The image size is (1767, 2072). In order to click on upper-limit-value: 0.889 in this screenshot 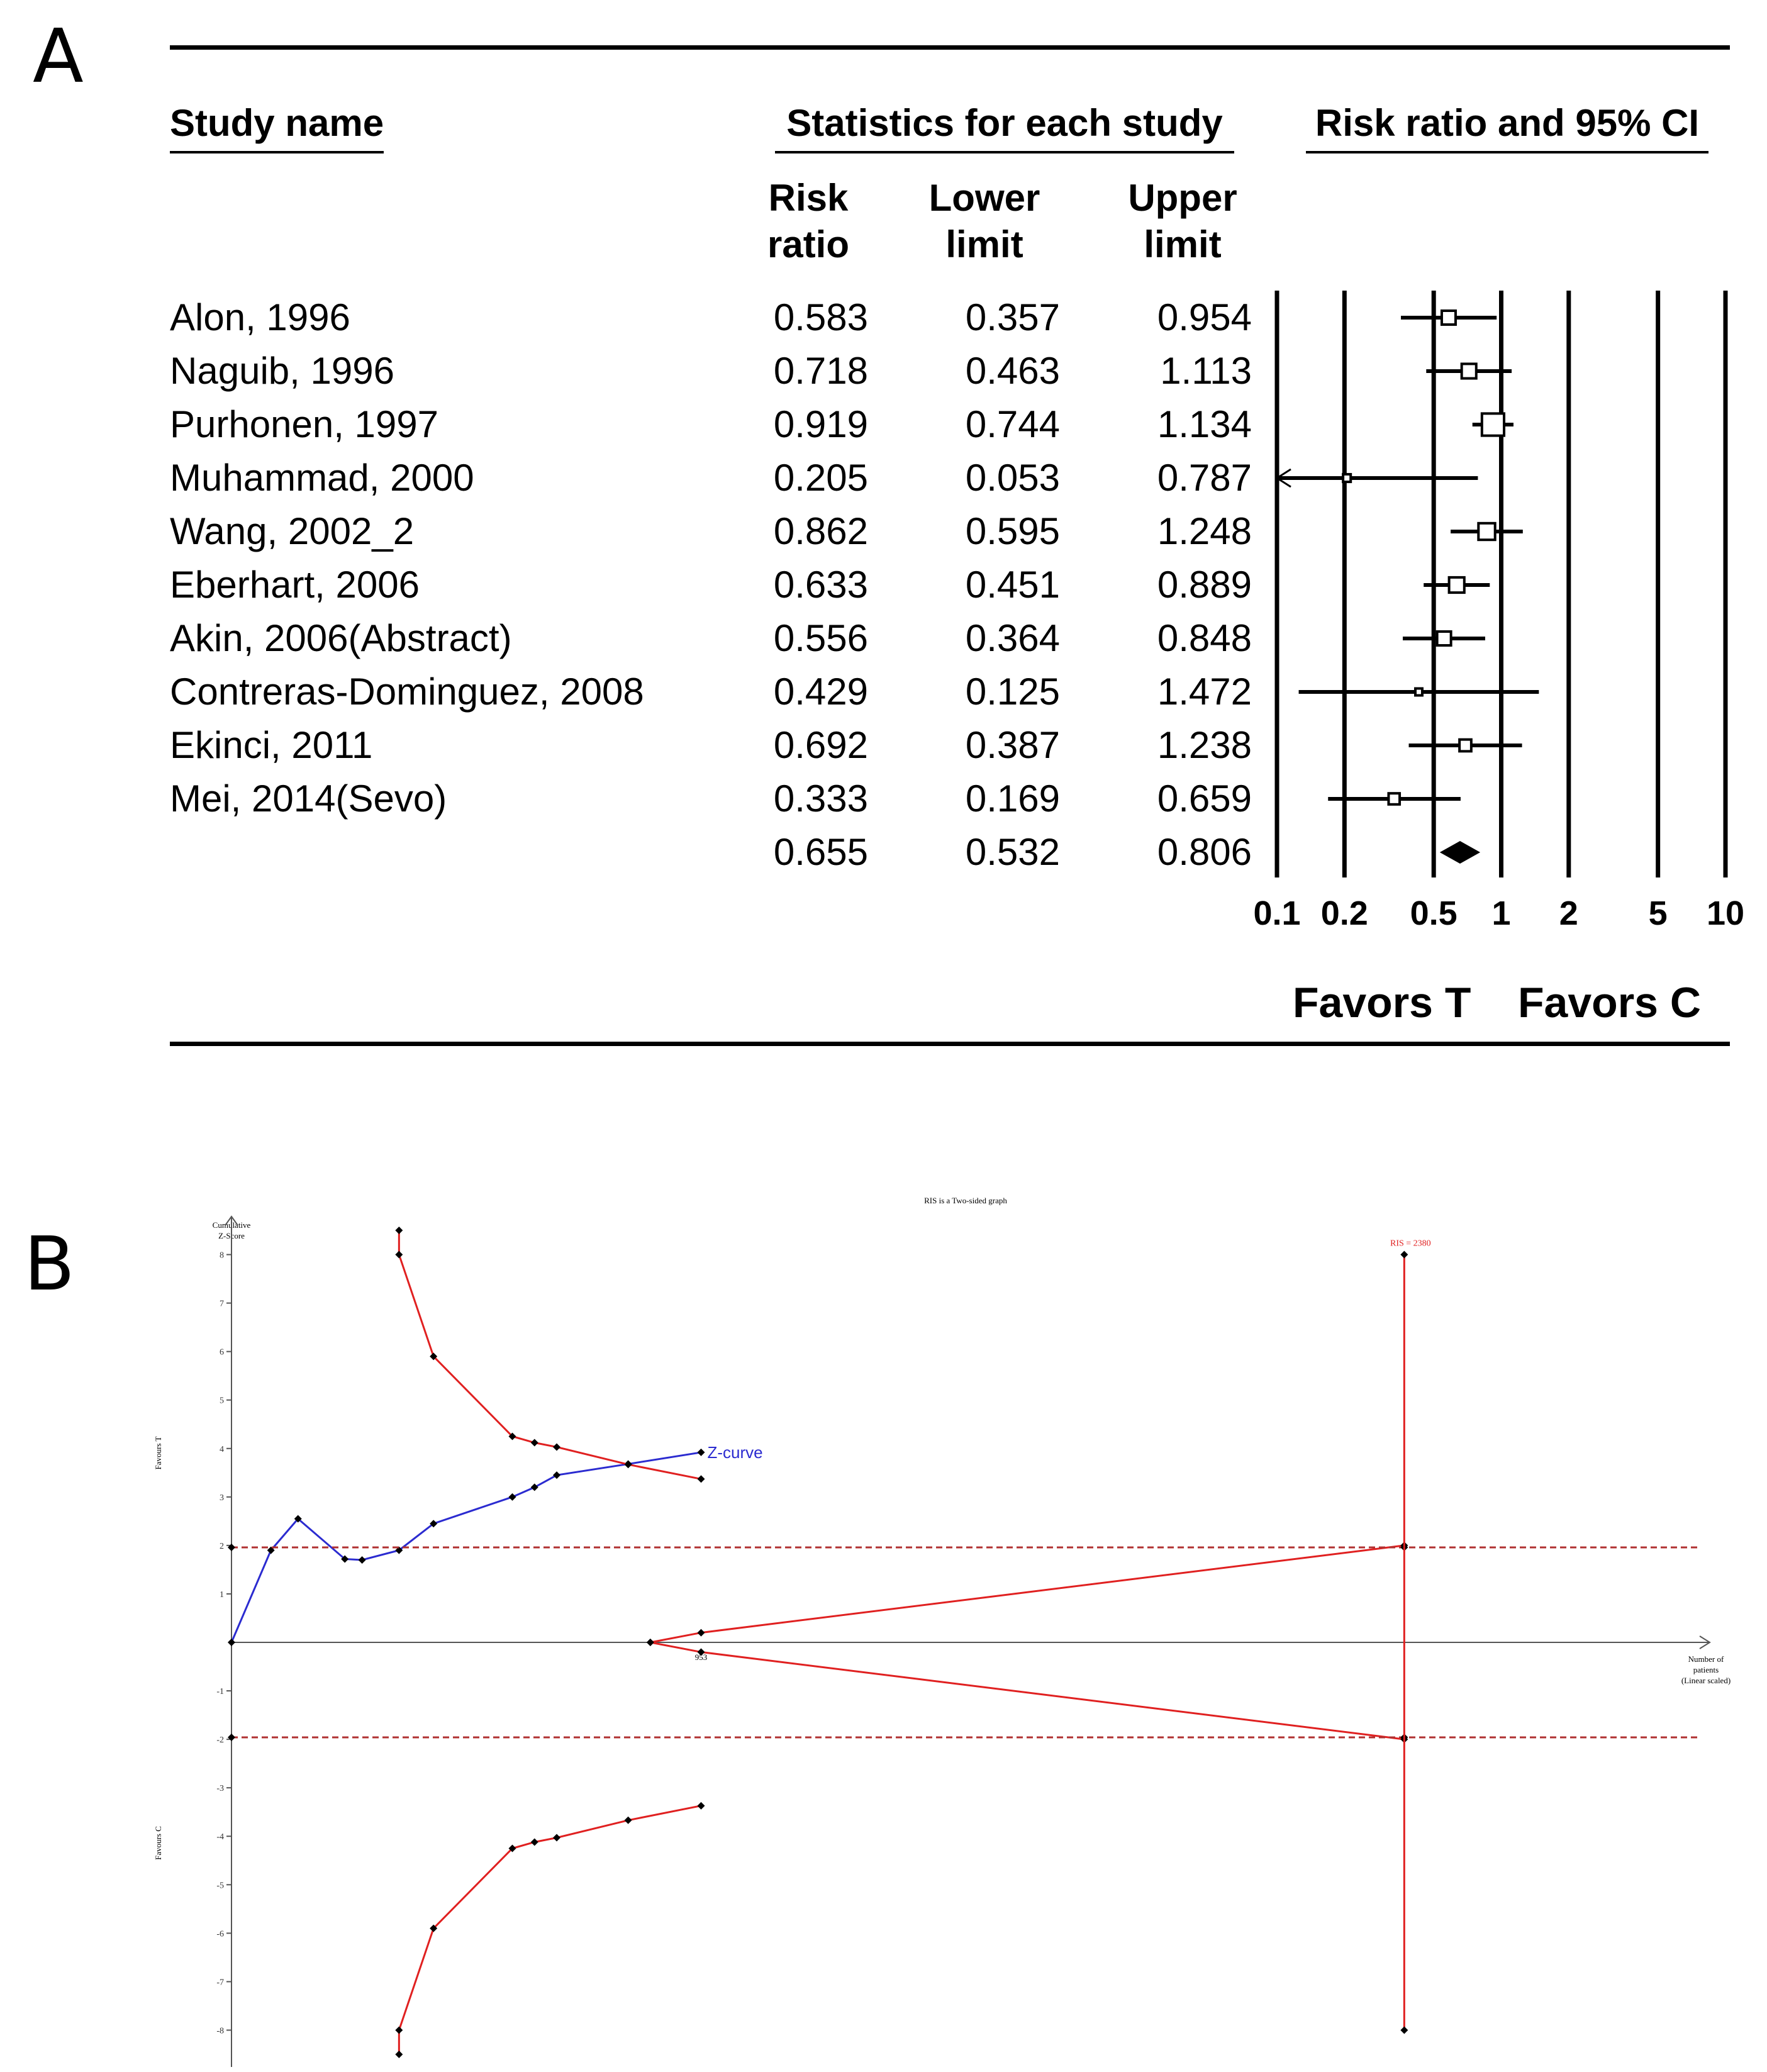, I will do `click(1204, 585)`.